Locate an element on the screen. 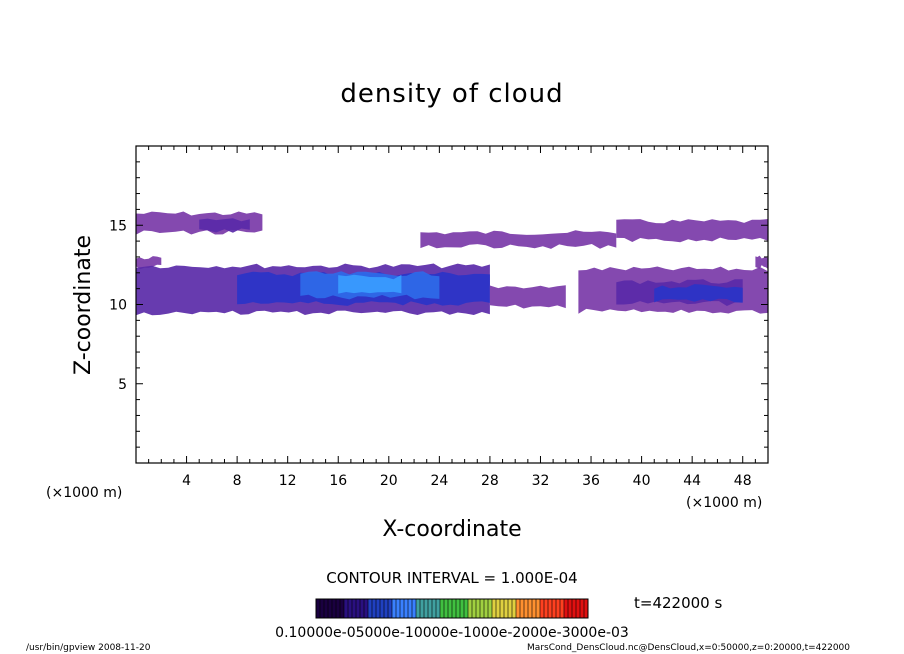 The height and width of the screenshot is (654, 904). x-unit-label: (×1000 m) is located at coordinates (724, 503).